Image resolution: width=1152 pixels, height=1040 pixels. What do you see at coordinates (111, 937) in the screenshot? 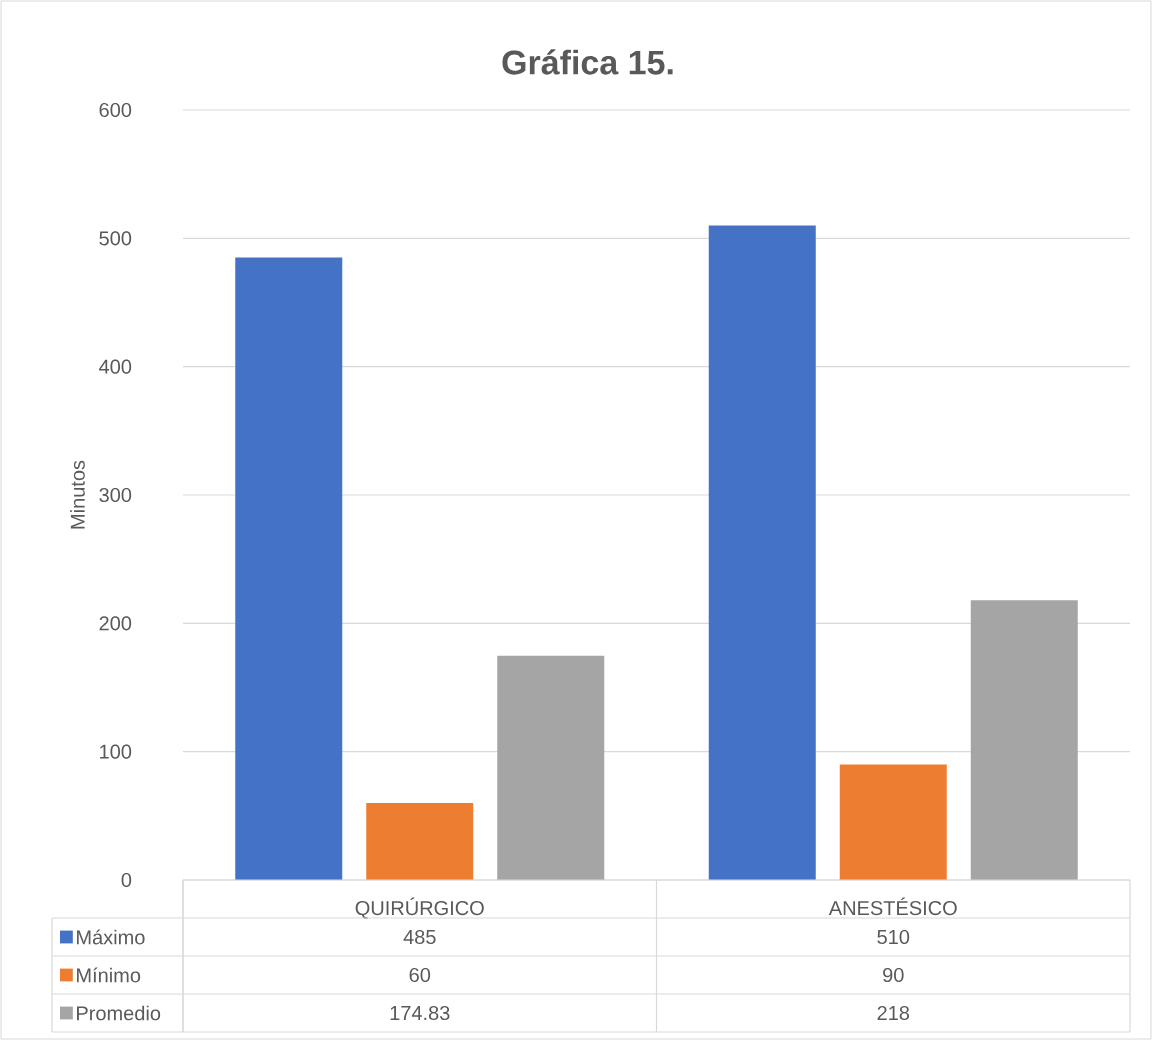
I see `legend-label: Máximo` at bounding box center [111, 937].